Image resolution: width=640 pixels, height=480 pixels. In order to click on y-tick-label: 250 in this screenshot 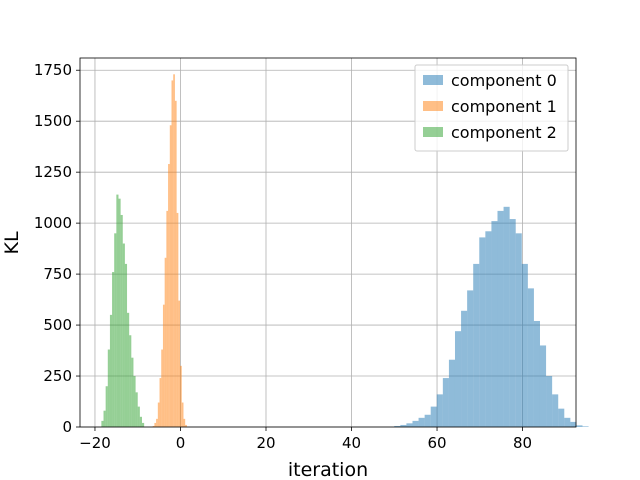, I will do `click(57, 376)`.